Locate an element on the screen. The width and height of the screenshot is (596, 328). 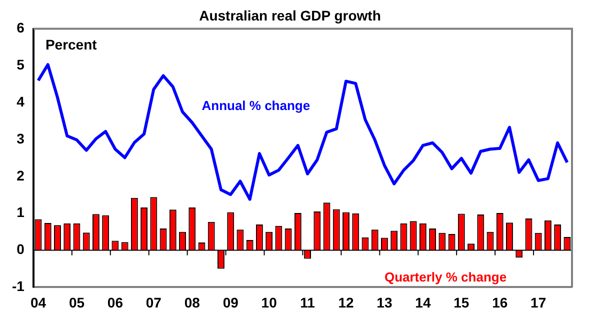
y-tick-label: 2 is located at coordinates (20, 175).